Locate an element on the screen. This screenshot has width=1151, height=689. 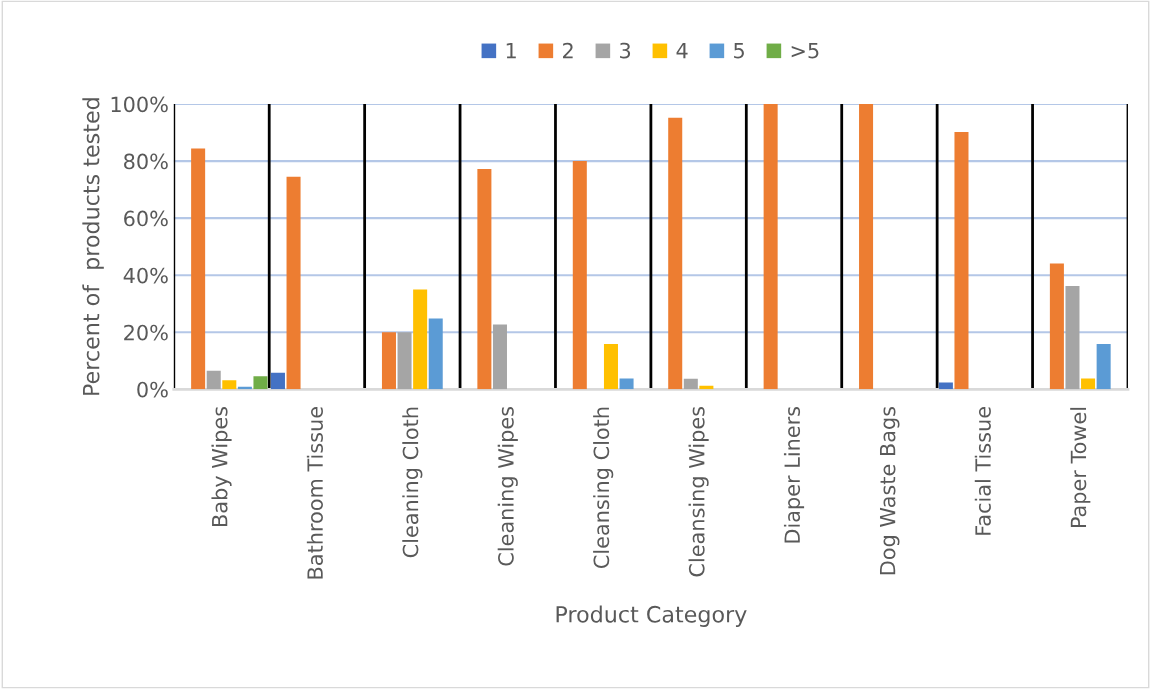
x-tick-label: Cleaning Wipes is located at coordinates (507, 486).